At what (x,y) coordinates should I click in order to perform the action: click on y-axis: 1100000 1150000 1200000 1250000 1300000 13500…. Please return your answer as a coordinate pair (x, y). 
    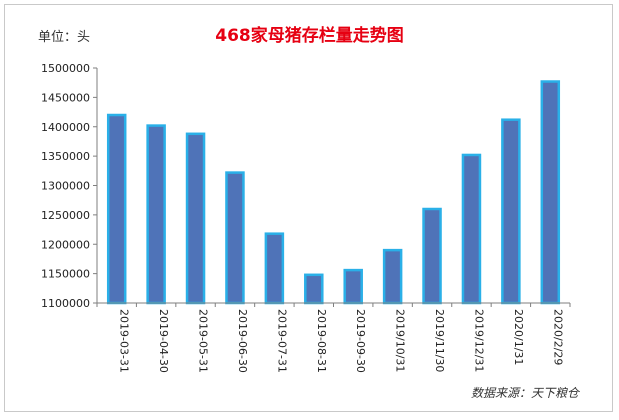
    Looking at the image, I should click on (69, 186).